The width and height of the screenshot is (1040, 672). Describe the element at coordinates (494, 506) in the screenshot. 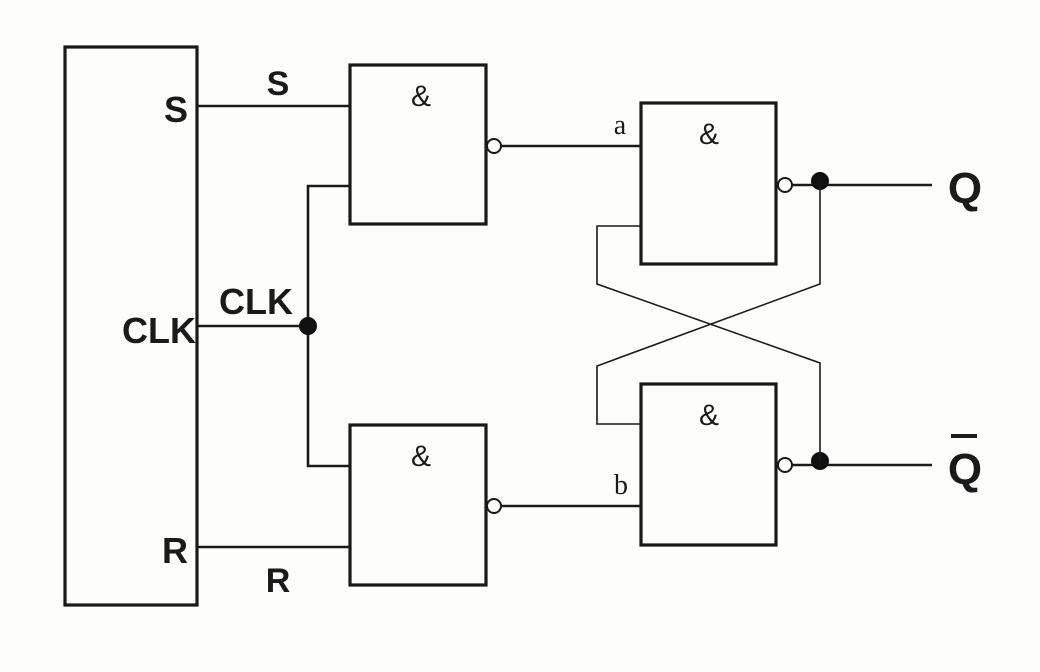

I see `gate-2-inverter-bubble` at that location.